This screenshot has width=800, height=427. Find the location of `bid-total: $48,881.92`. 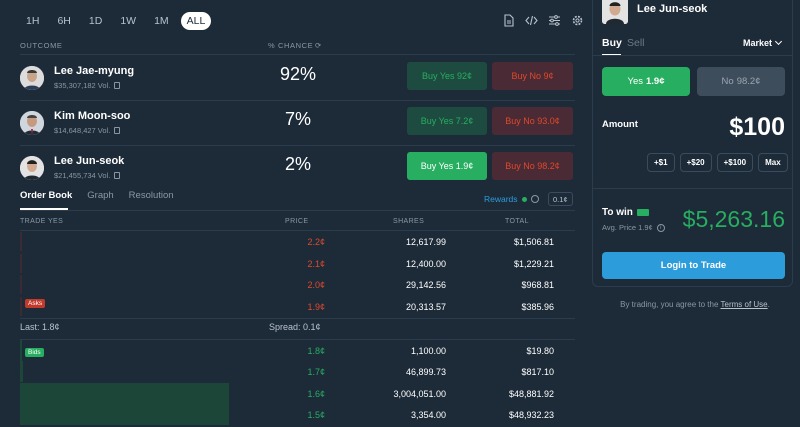

bid-total: $48,881.92 is located at coordinates (531, 394).